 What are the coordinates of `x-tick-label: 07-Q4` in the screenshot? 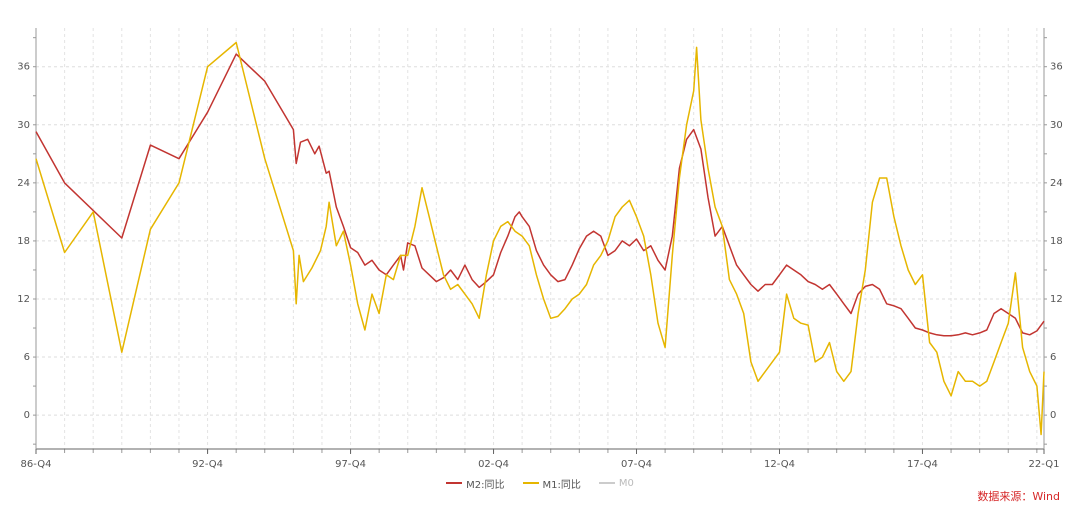 It's located at (636, 464).